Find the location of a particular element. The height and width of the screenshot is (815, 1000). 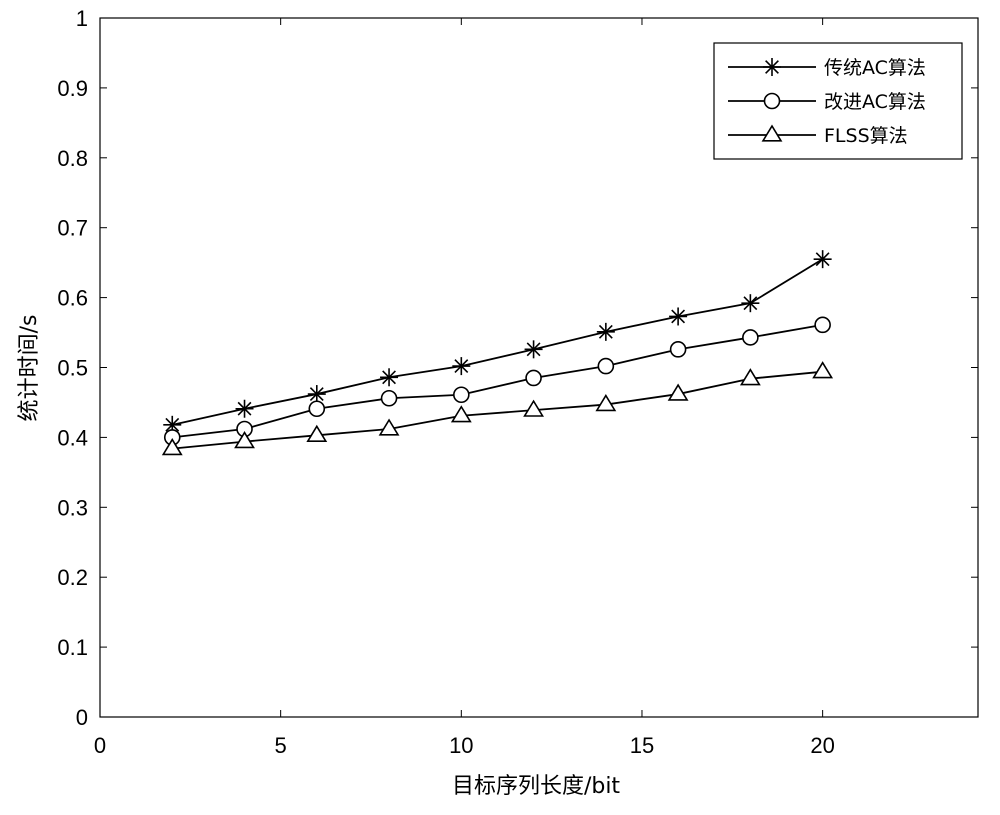

legend-entry: FLSS算法 is located at coordinates (818, 135).